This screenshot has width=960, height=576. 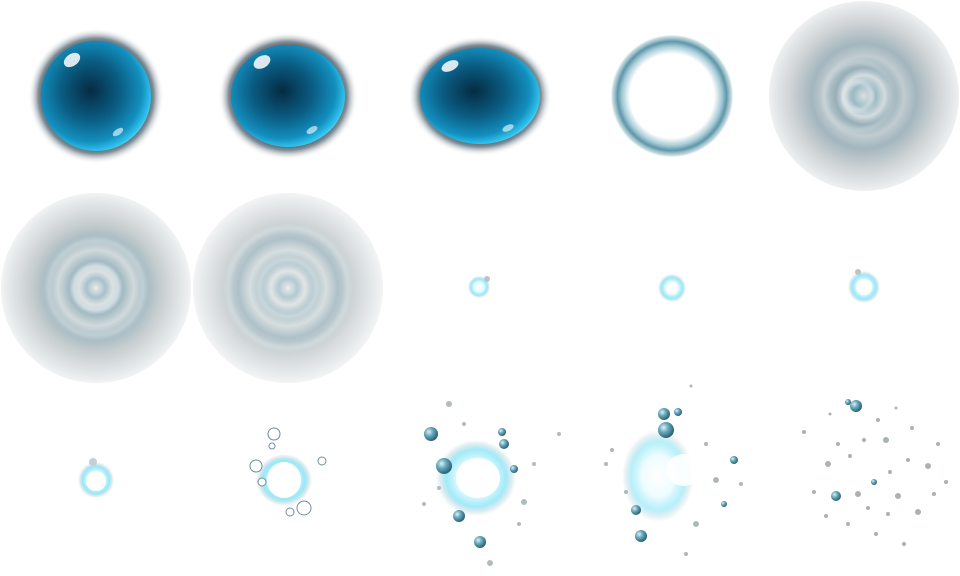 I want to click on frame-2-water-bubble-icon, so click(x=288, y=96).